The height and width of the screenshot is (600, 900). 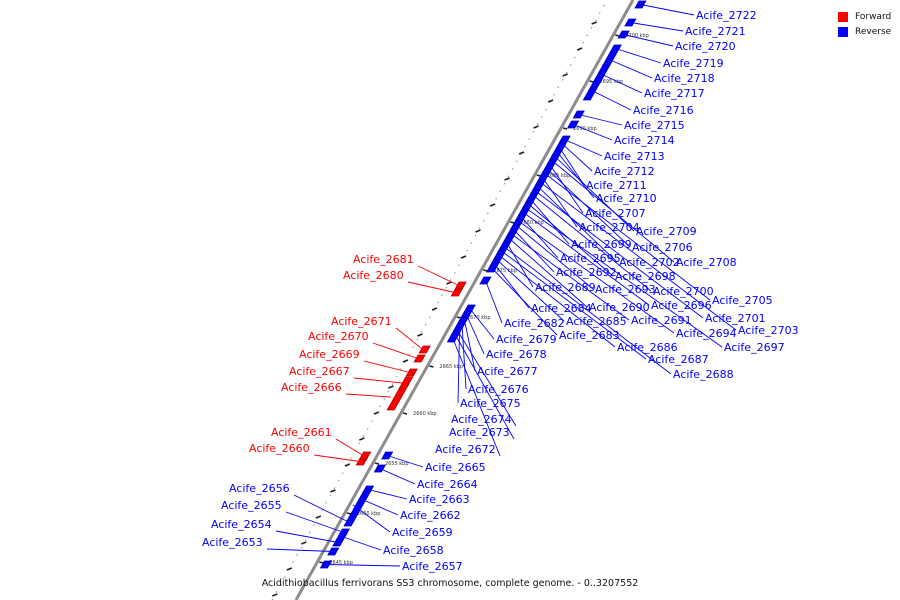 I want to click on gene-label: Acife_2711, so click(x=616, y=185).